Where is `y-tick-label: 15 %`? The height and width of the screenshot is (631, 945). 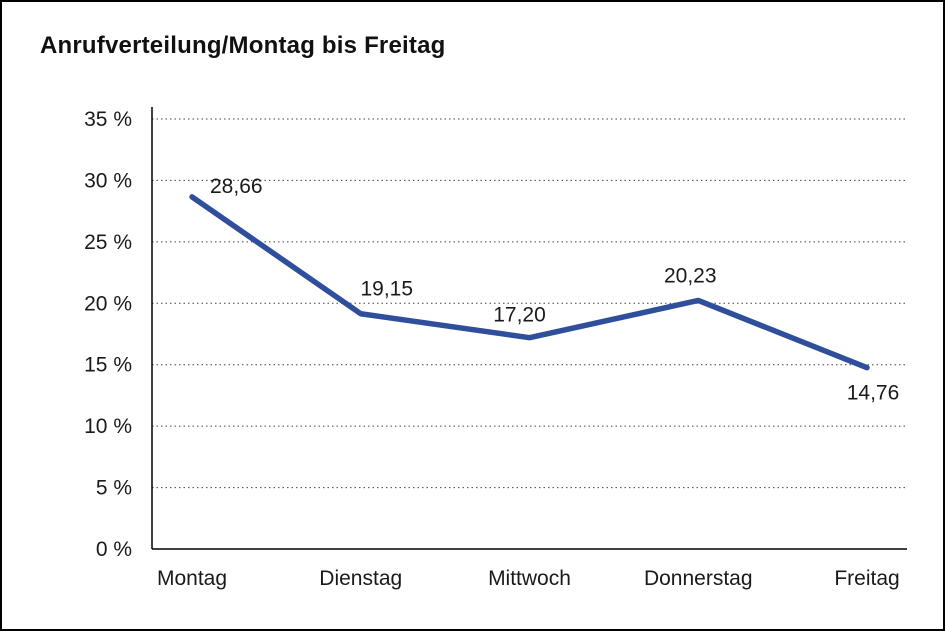
y-tick-label: 15 % is located at coordinates (108, 365).